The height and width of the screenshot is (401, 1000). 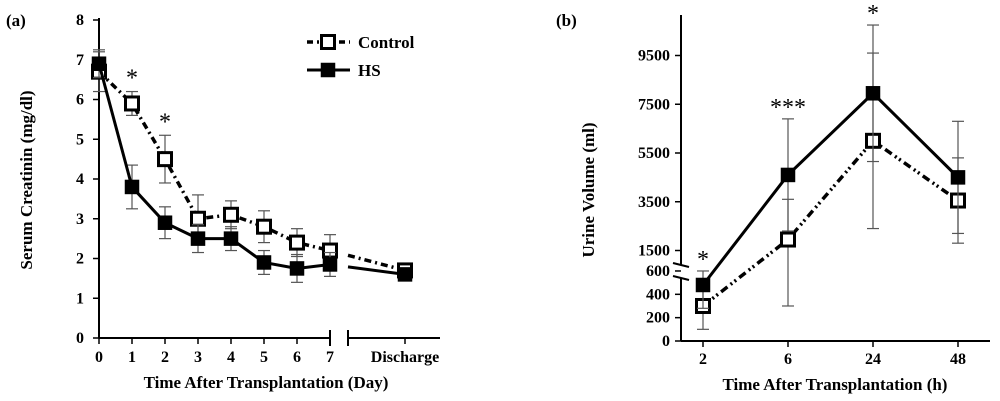 I want to click on panel-a-y-tick-label: 3, so click(x=80, y=219).